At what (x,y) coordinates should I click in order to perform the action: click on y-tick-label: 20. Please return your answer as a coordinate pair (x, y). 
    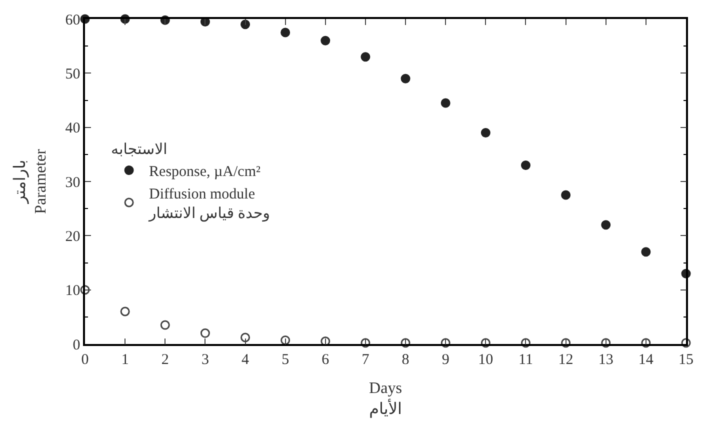
    Looking at the image, I should click on (72, 236).